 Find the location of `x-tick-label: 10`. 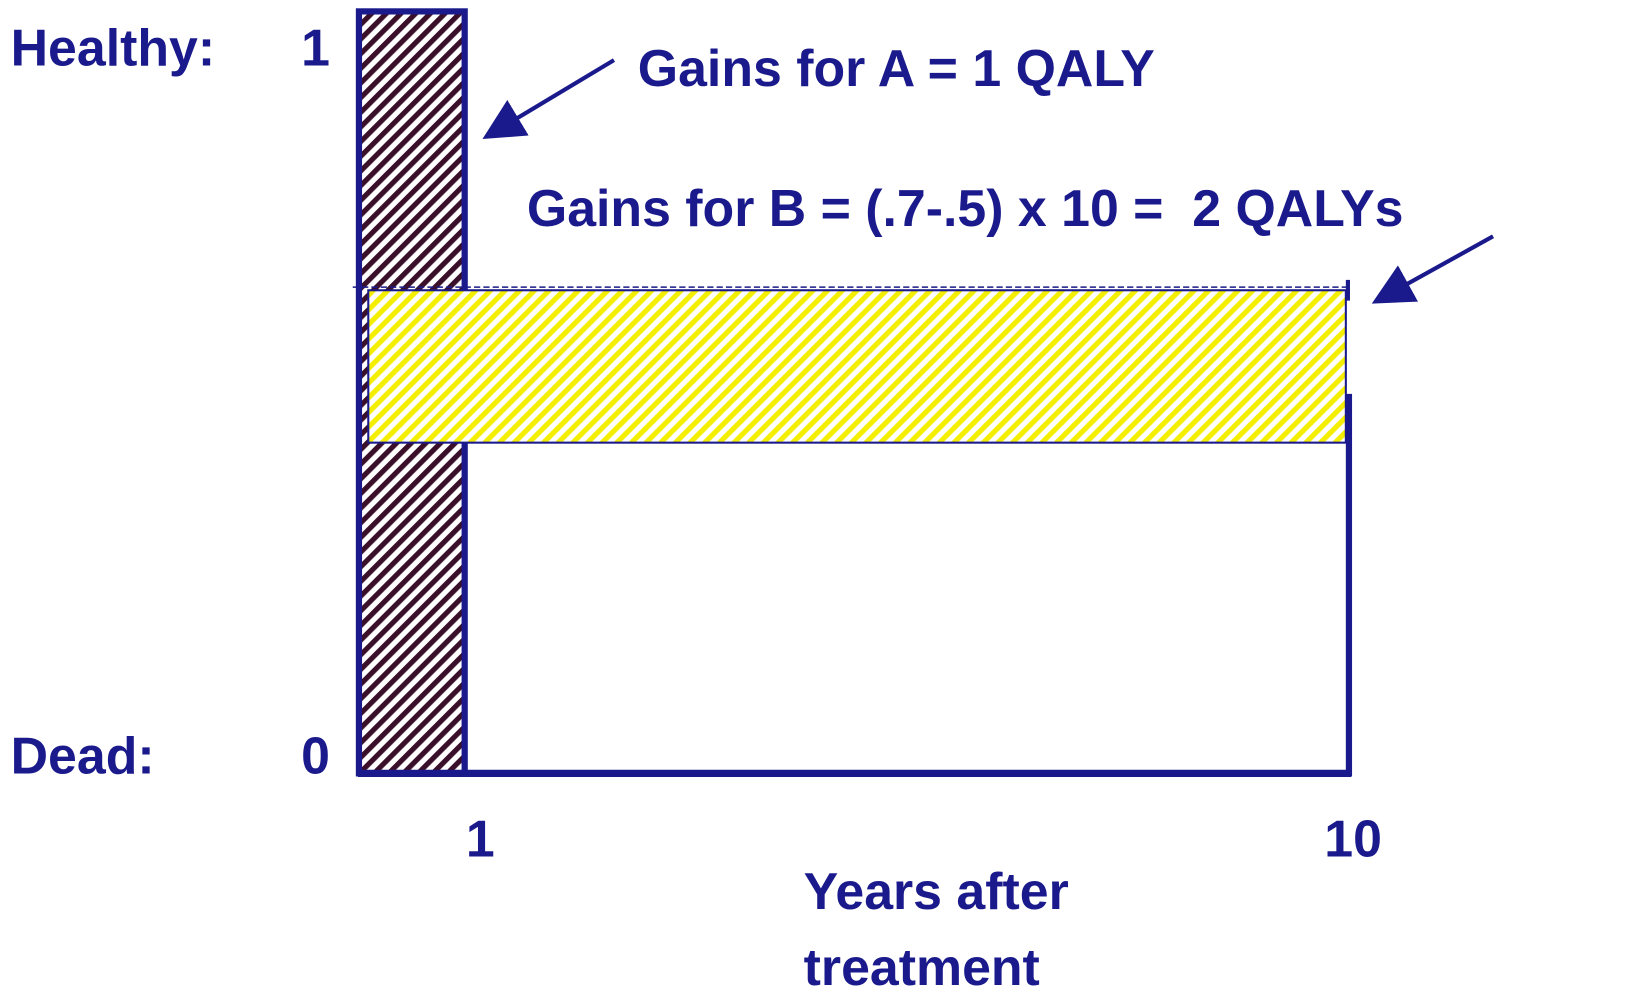

x-tick-label: 10 is located at coordinates (1353, 838).